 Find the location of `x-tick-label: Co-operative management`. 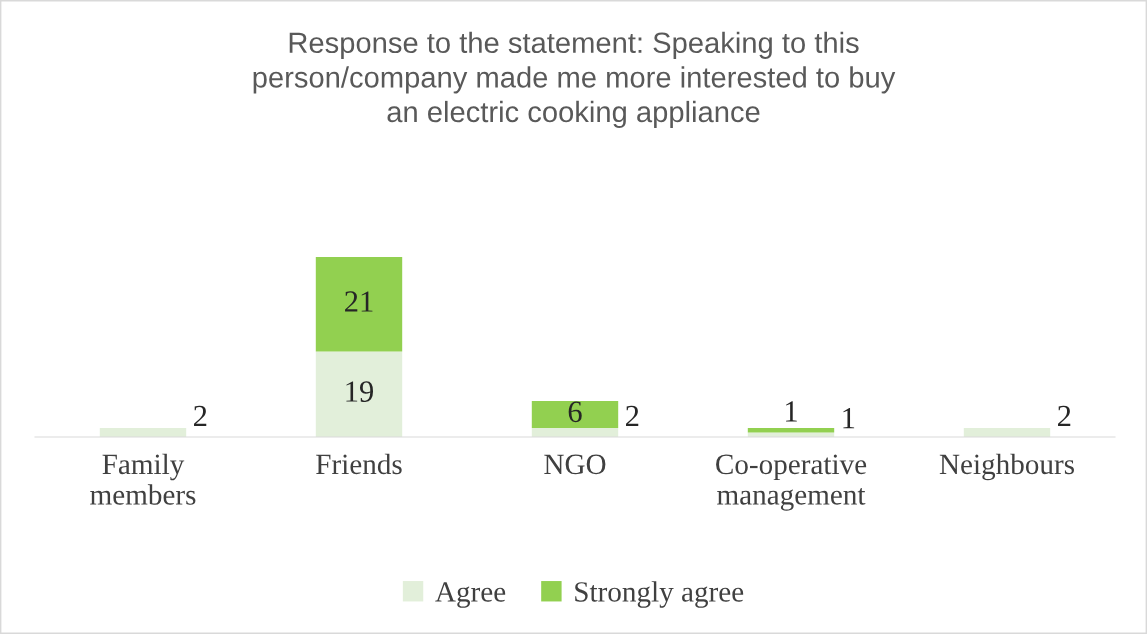

x-tick-label: Co-operative management is located at coordinates (791, 482).